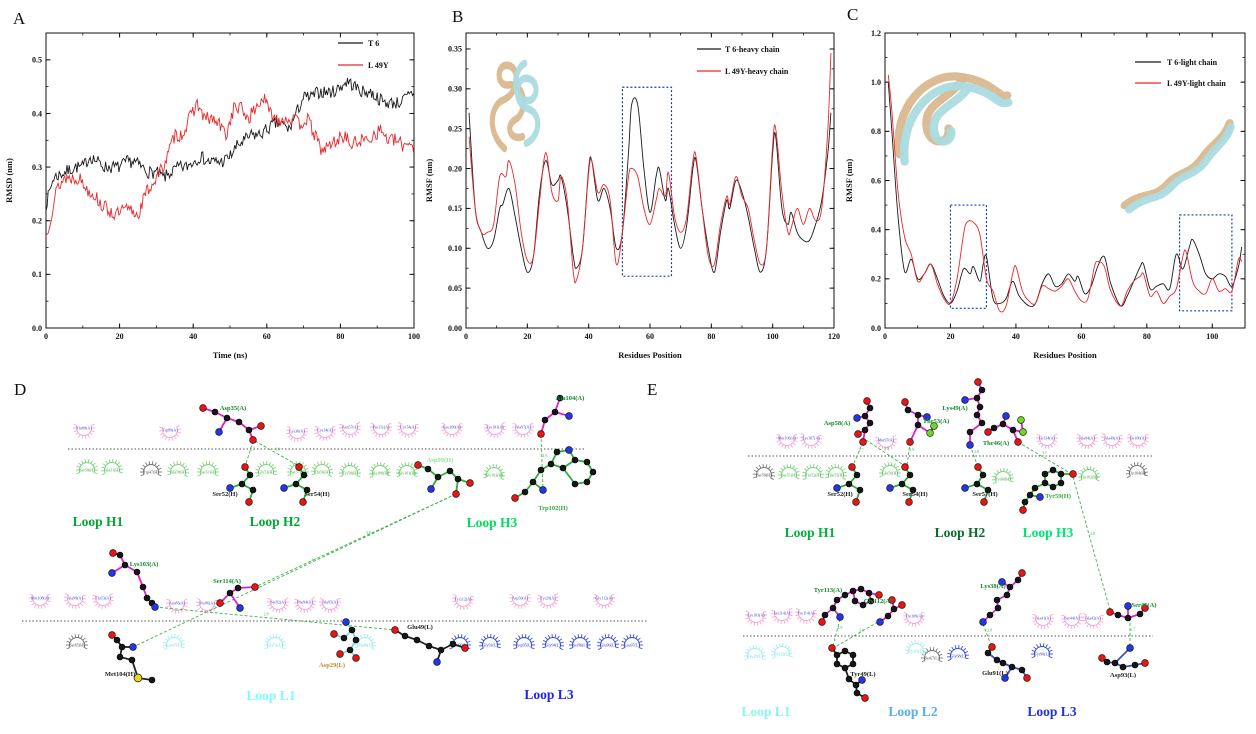 The image size is (1256, 734). What do you see at coordinates (1137, 473) in the screenshot?
I see `svg-text: Thr104(H)` at bounding box center [1137, 473].